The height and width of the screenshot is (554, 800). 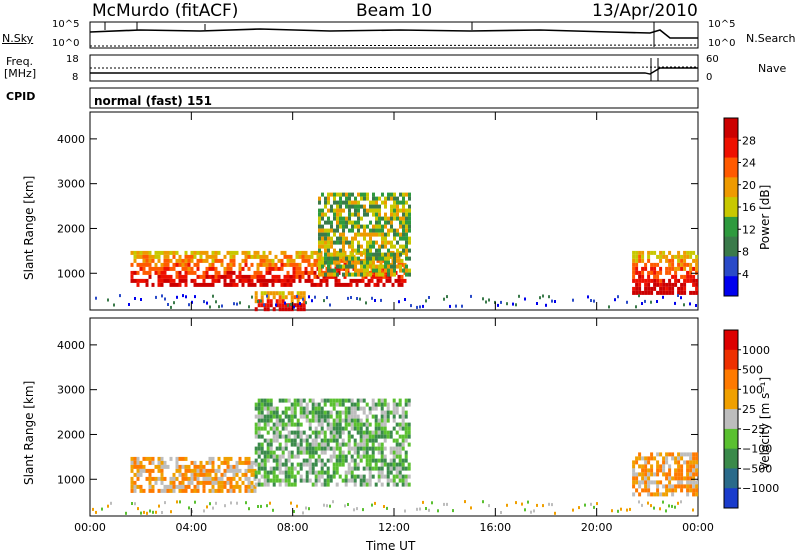 What do you see at coordinates (495, 527) in the screenshot?
I see `x-tick-label: 16:00` at bounding box center [495, 527].